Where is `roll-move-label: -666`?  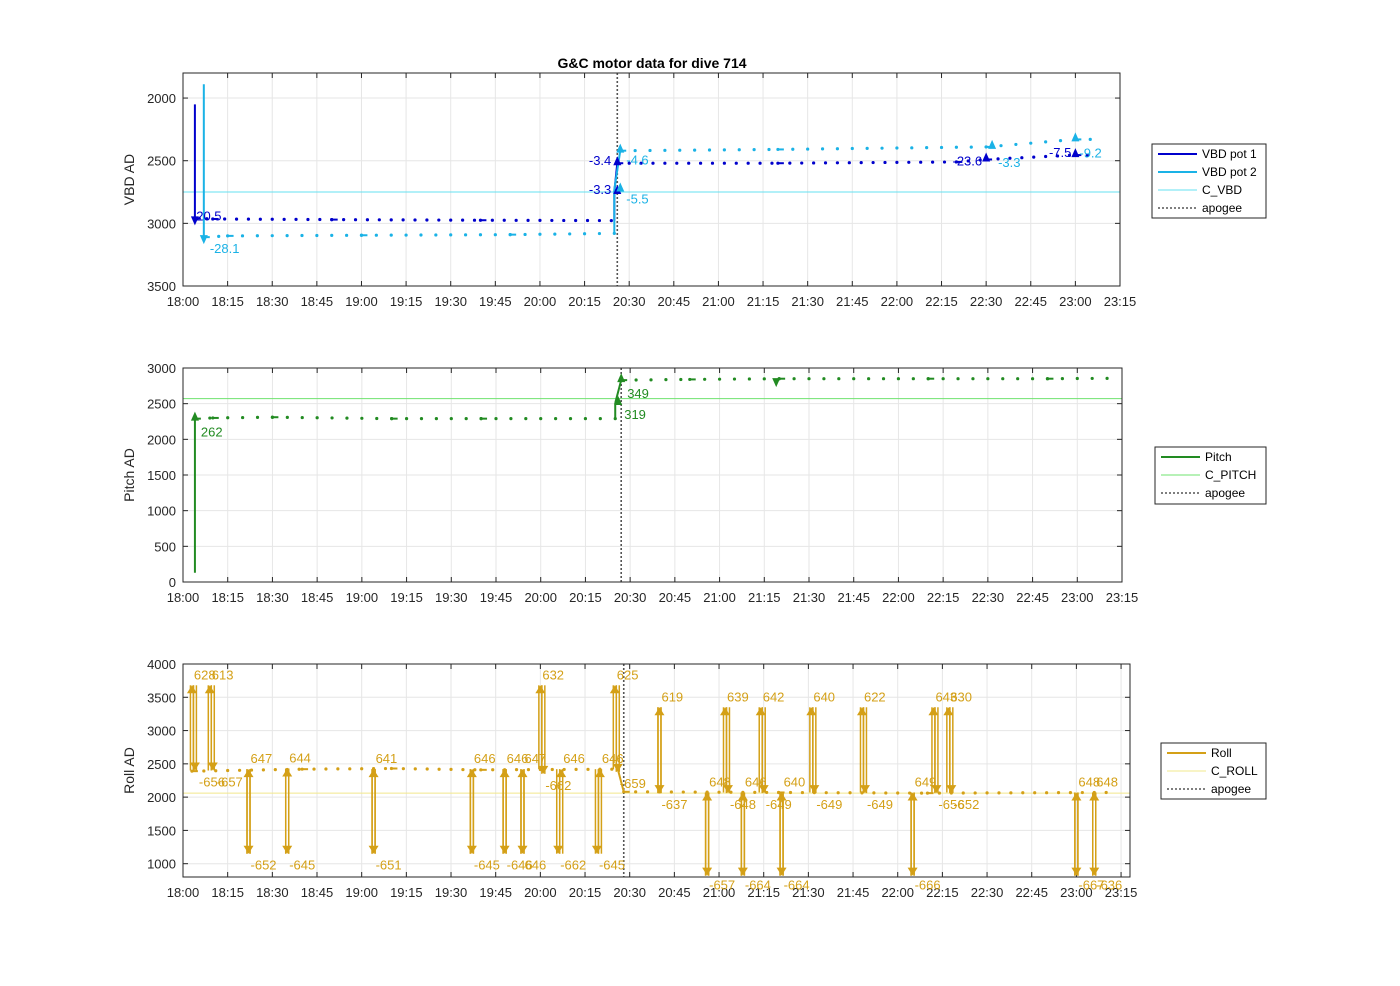
roll-move-label: -666 is located at coordinates (928, 885).